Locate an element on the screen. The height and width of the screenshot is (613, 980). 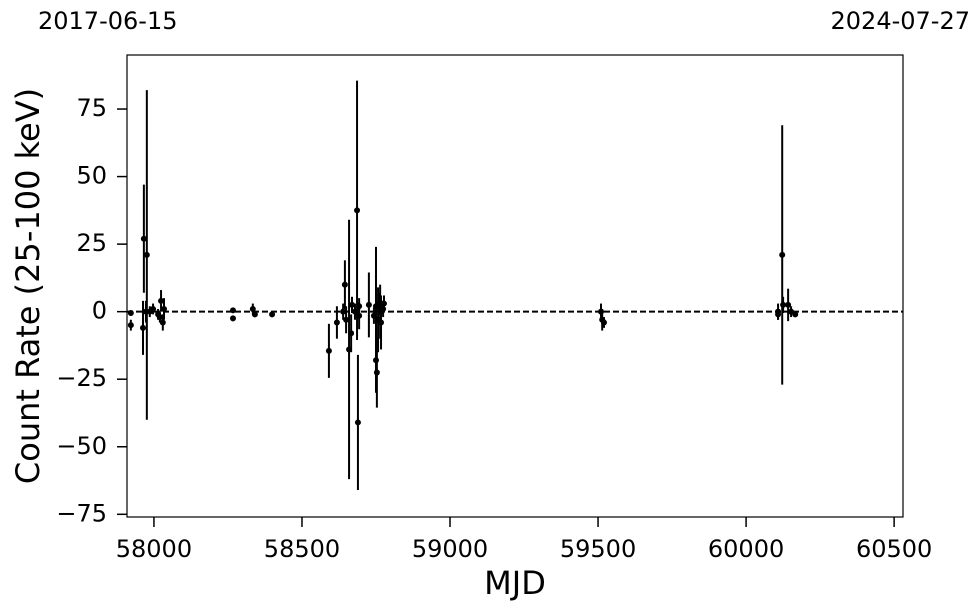
x-tick-label: 60500 is located at coordinates (894, 549).